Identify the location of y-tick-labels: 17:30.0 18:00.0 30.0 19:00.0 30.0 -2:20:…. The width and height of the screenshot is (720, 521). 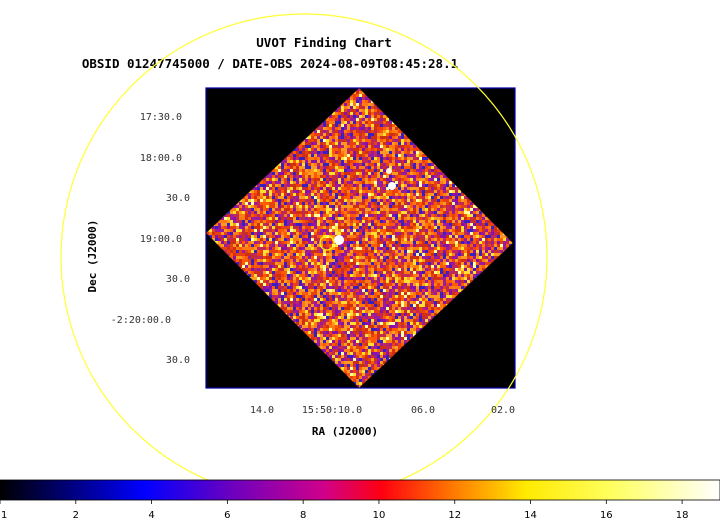
(150, 239).